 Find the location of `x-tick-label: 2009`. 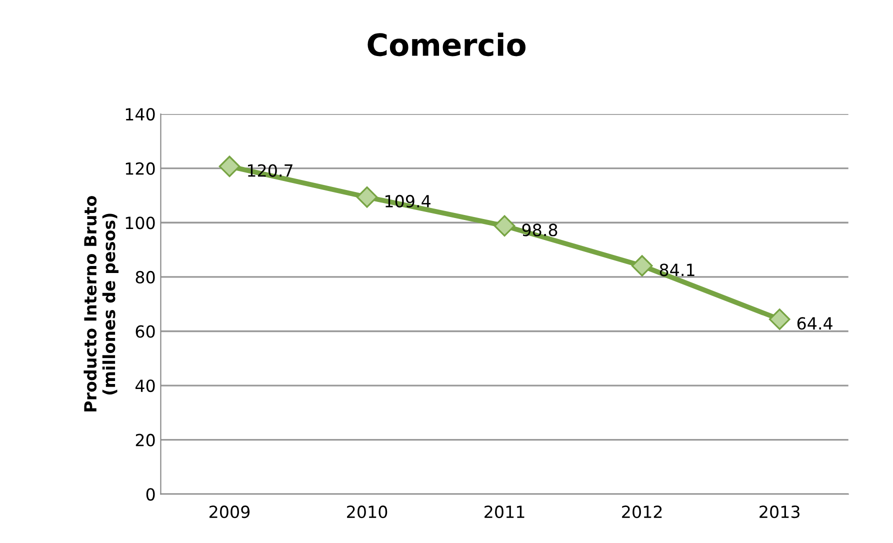

x-tick-label: 2009 is located at coordinates (230, 512).